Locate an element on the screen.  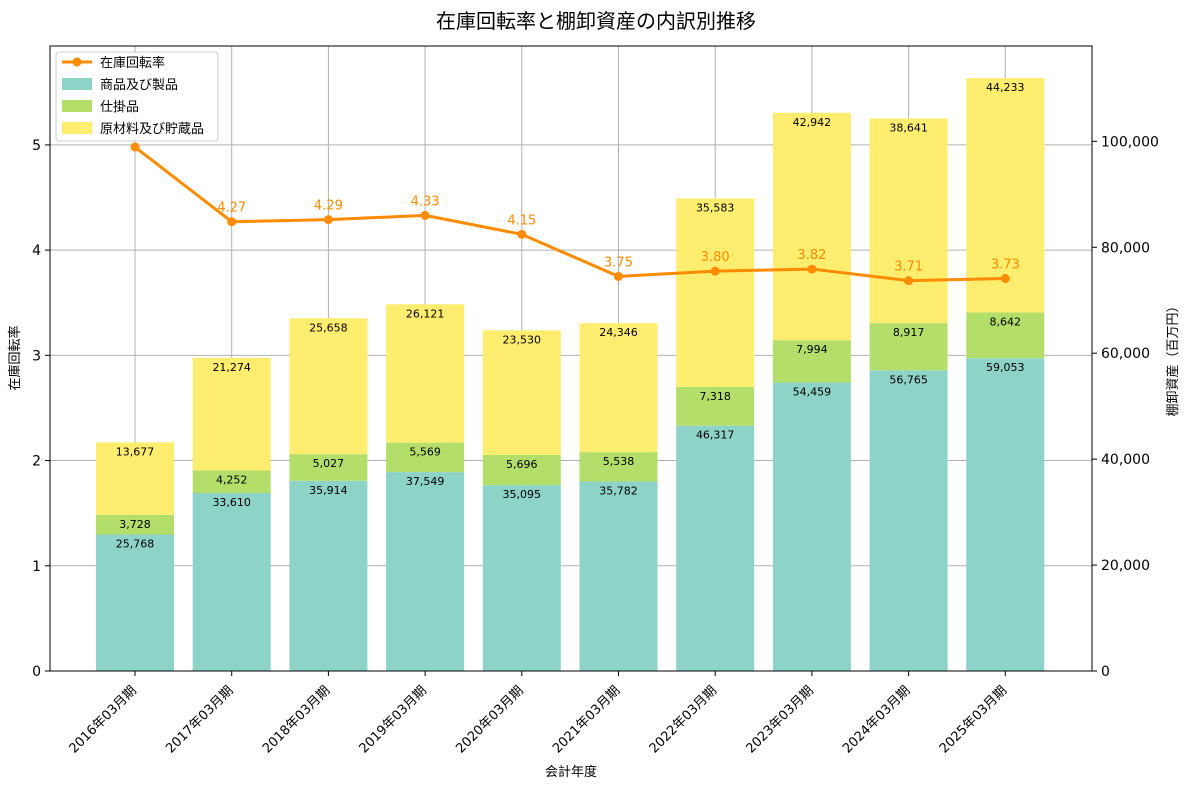
turnover-value-label: 3.80 is located at coordinates (715, 257).